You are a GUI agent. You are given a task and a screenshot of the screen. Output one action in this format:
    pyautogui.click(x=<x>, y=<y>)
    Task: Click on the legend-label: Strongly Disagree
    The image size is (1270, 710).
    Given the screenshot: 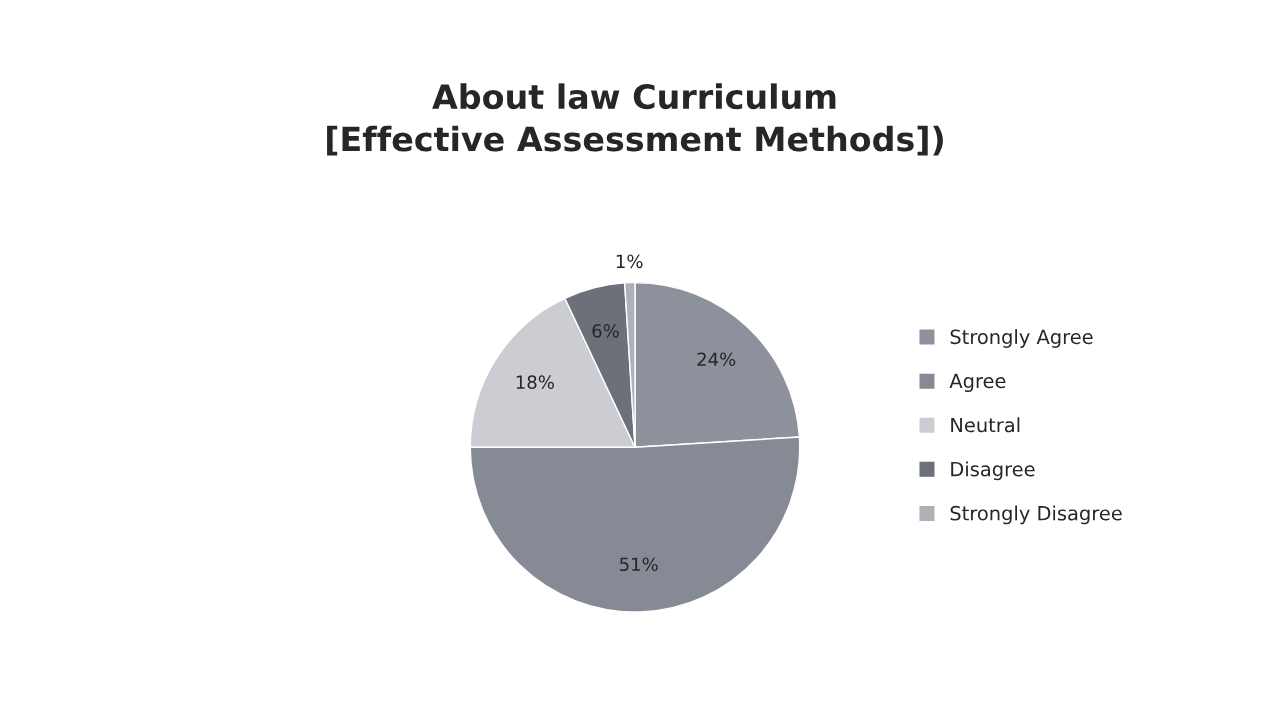 What is the action you would take?
    pyautogui.click(x=1036, y=515)
    